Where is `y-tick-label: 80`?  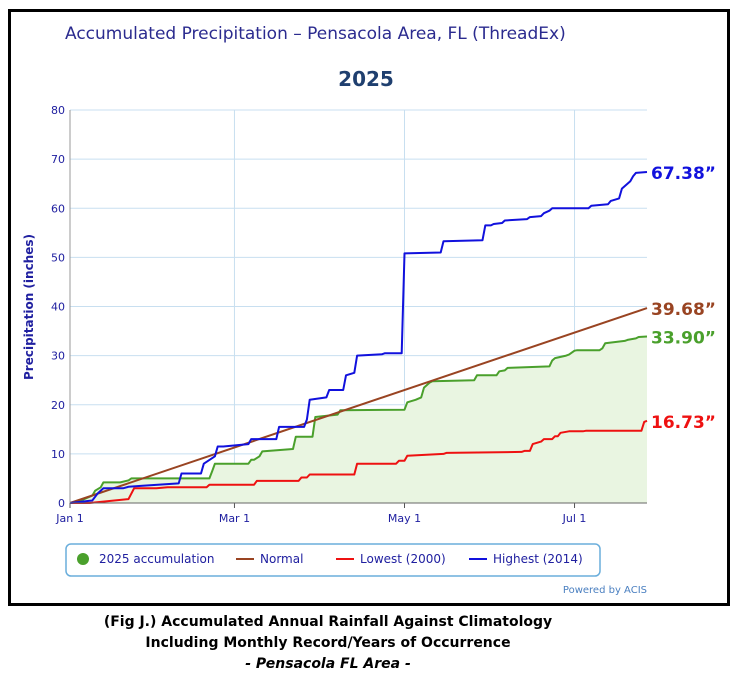 y-tick-label: 80 is located at coordinates (58, 110).